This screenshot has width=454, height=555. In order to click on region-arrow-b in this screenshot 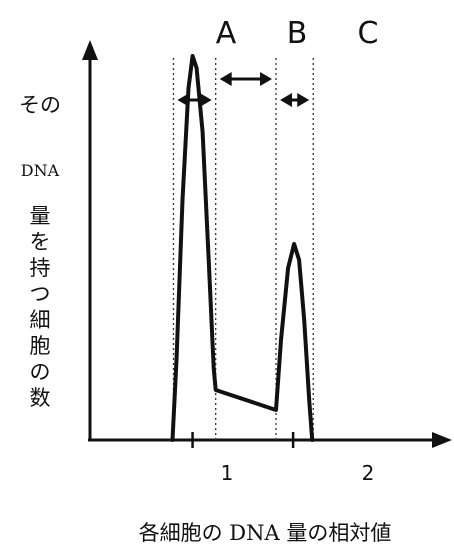, I will do `click(246, 79)`.